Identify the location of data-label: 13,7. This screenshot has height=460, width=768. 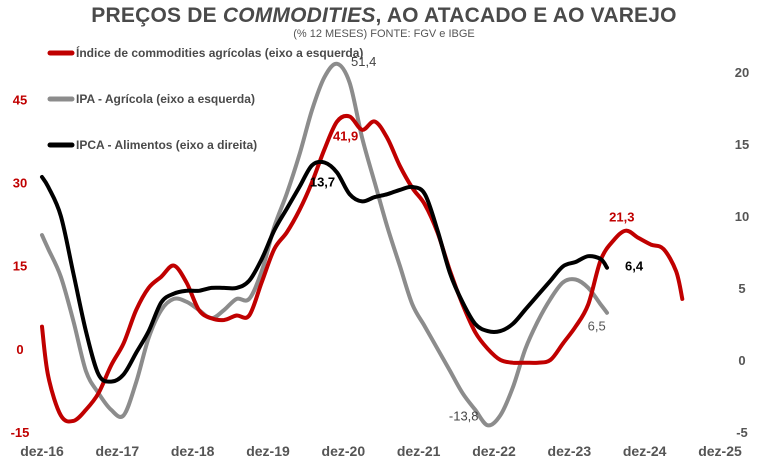
(322, 182).